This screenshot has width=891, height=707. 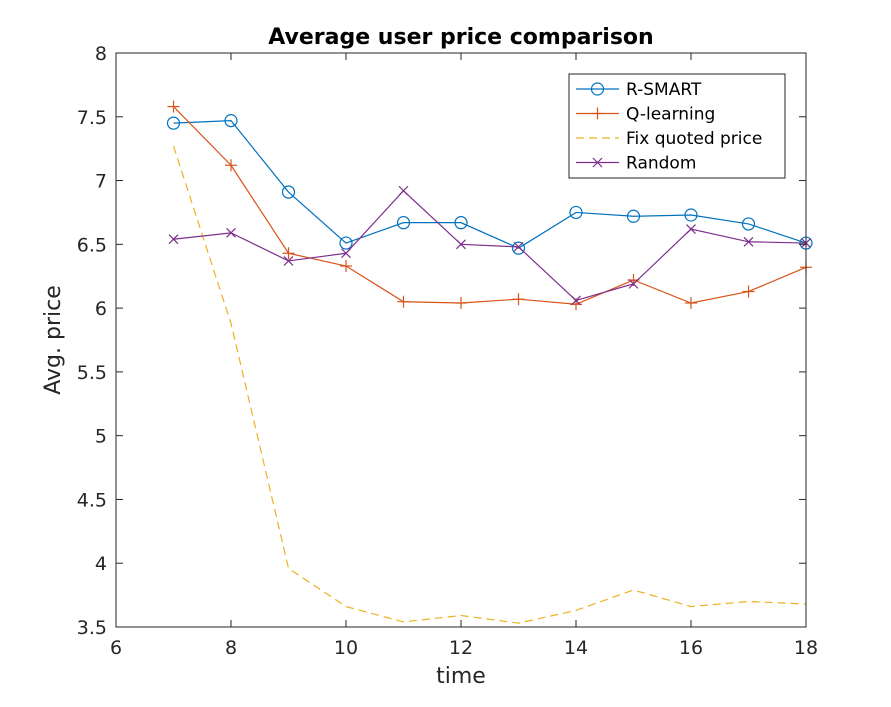 I want to click on legend-item-r-smart: R-SMART, so click(x=639, y=90).